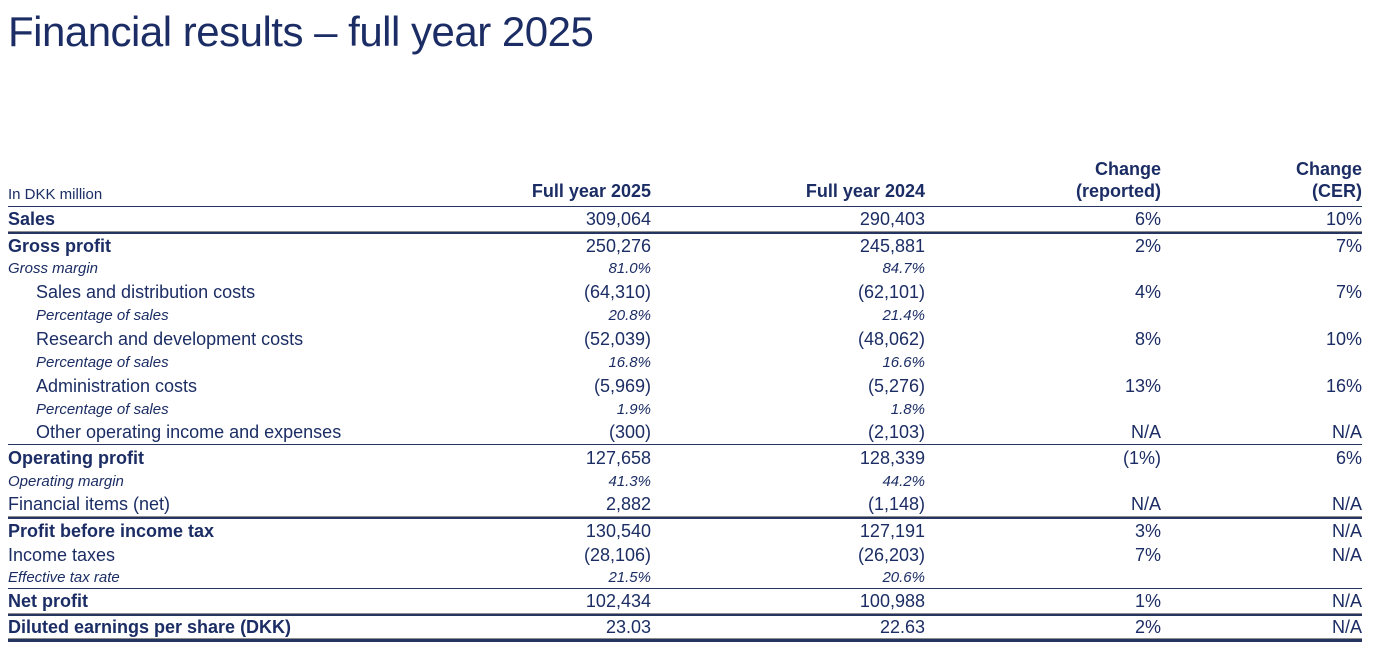  Describe the element at coordinates (685, 554) in the screenshot. I see `table-row: Income taxes (28,106) (26,203) 7% N/A` at that location.